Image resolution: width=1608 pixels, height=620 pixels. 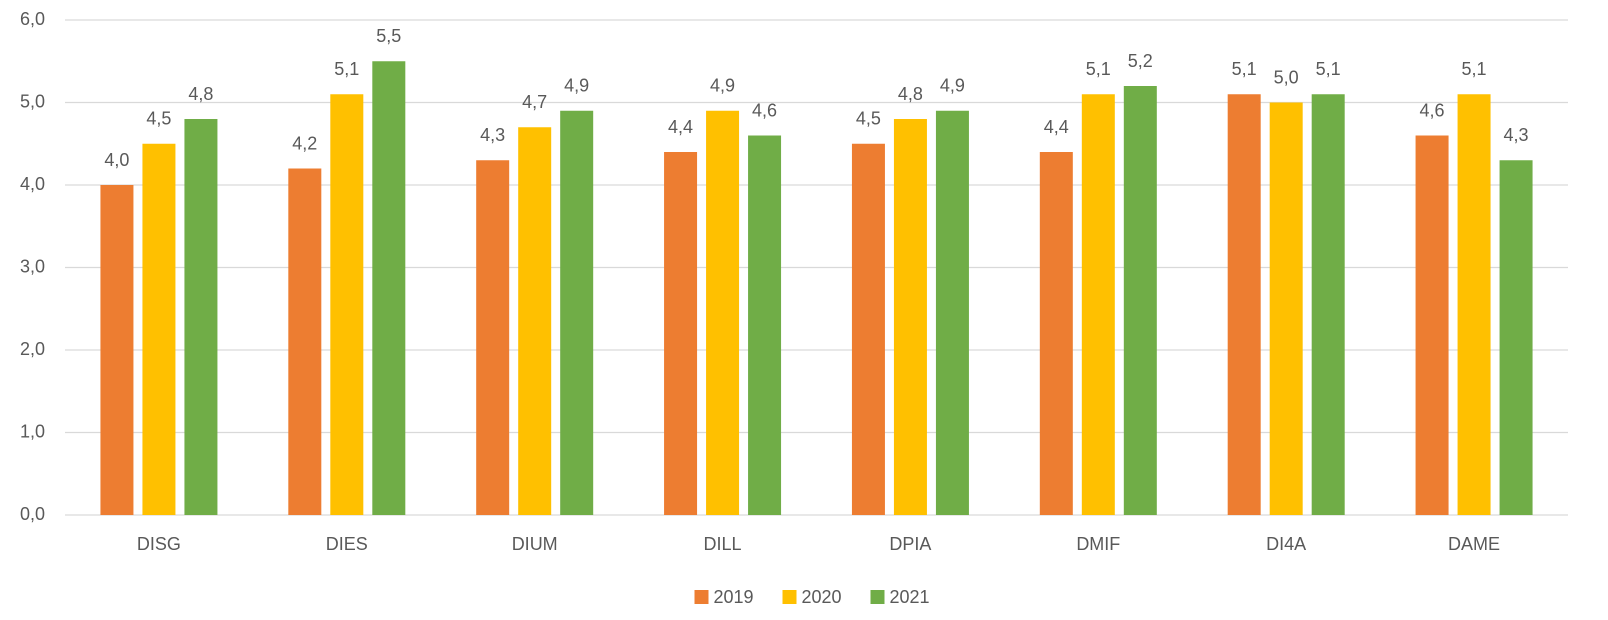 I want to click on x-tick-label: DMIF, so click(x=1098, y=544).